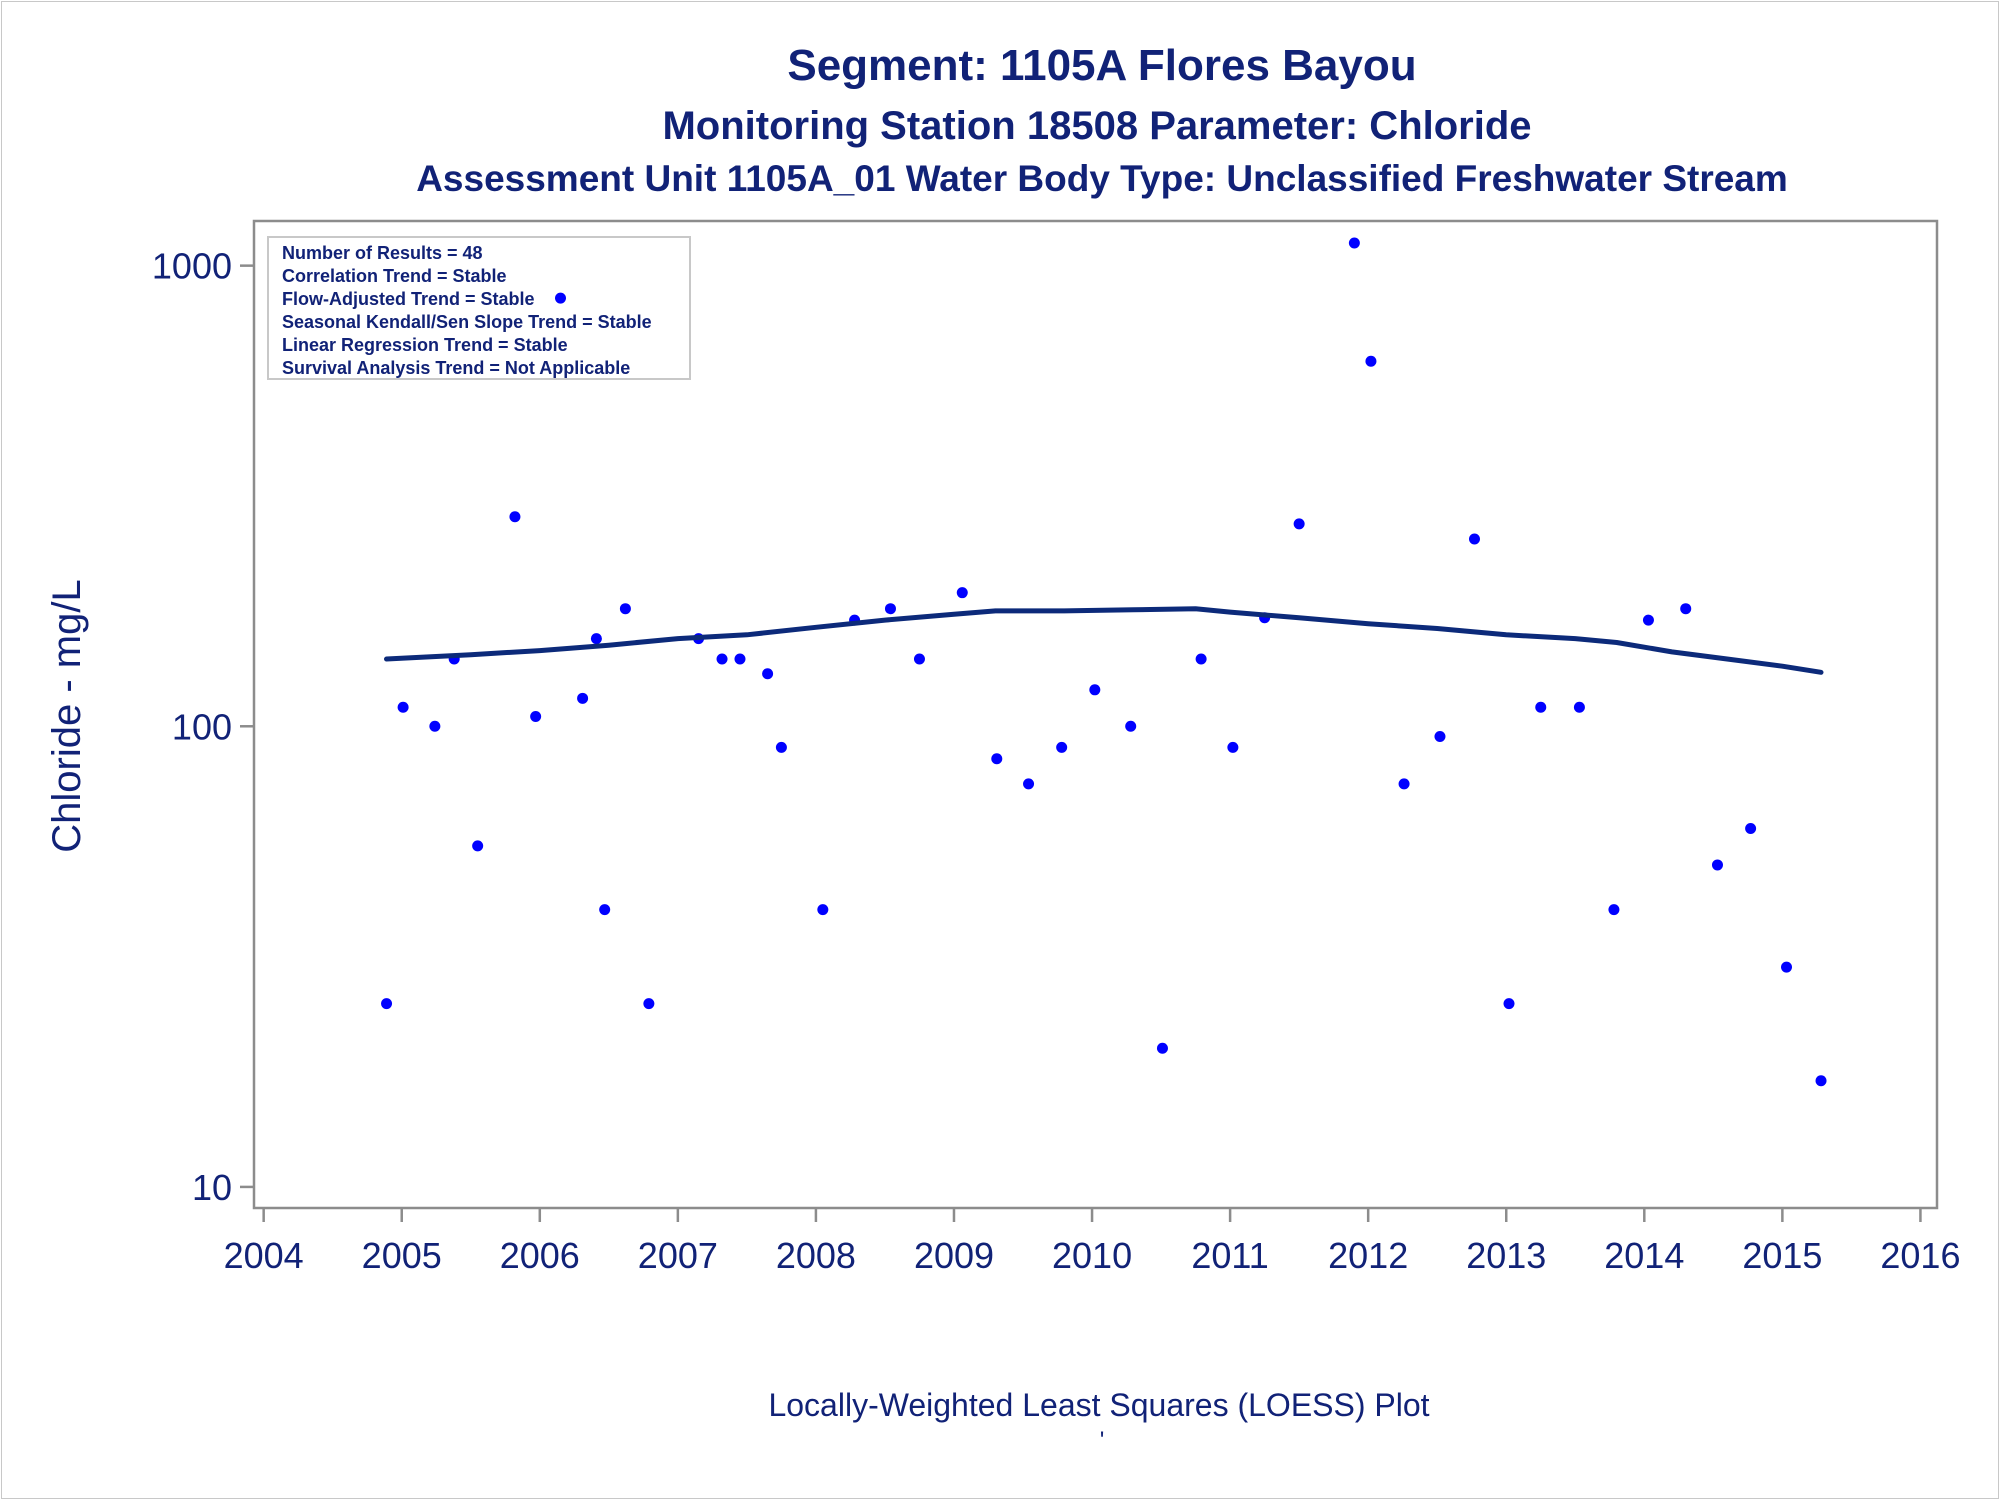 Image resolution: width=2000 pixels, height=1503 pixels. What do you see at coordinates (408, 299) in the screenshot?
I see `trend-info-line: Flow-Adjusted Trend = Stable` at bounding box center [408, 299].